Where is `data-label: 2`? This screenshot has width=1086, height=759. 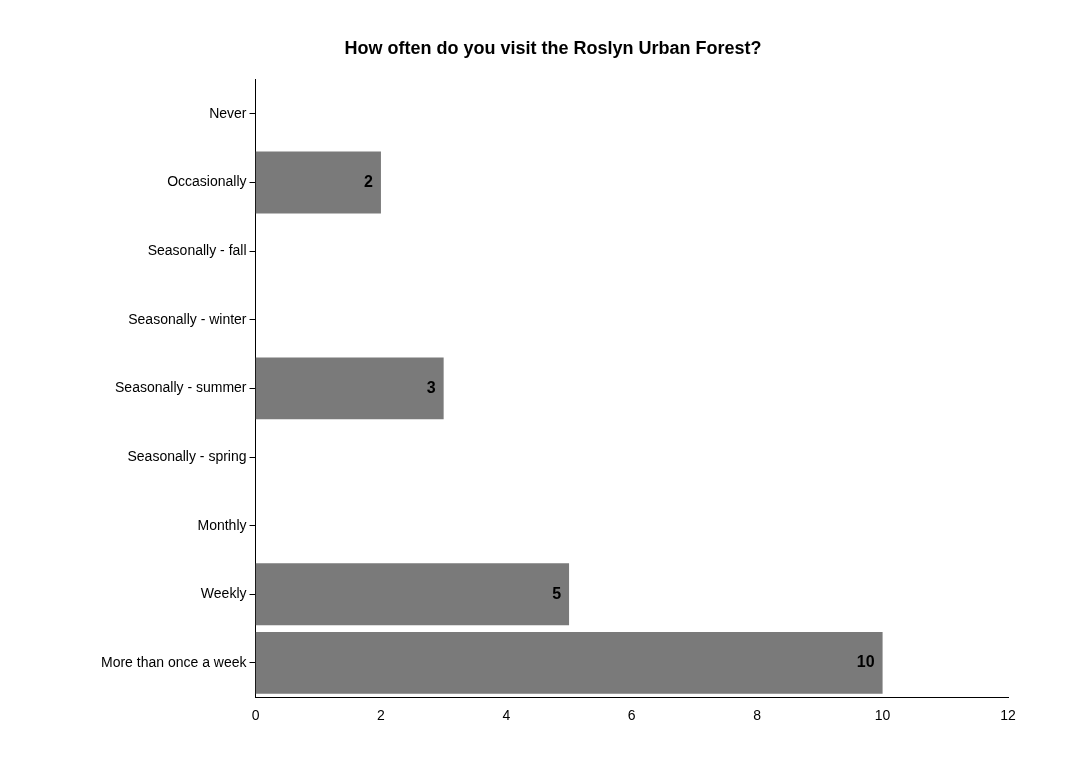
data-label: 2 is located at coordinates (369, 181).